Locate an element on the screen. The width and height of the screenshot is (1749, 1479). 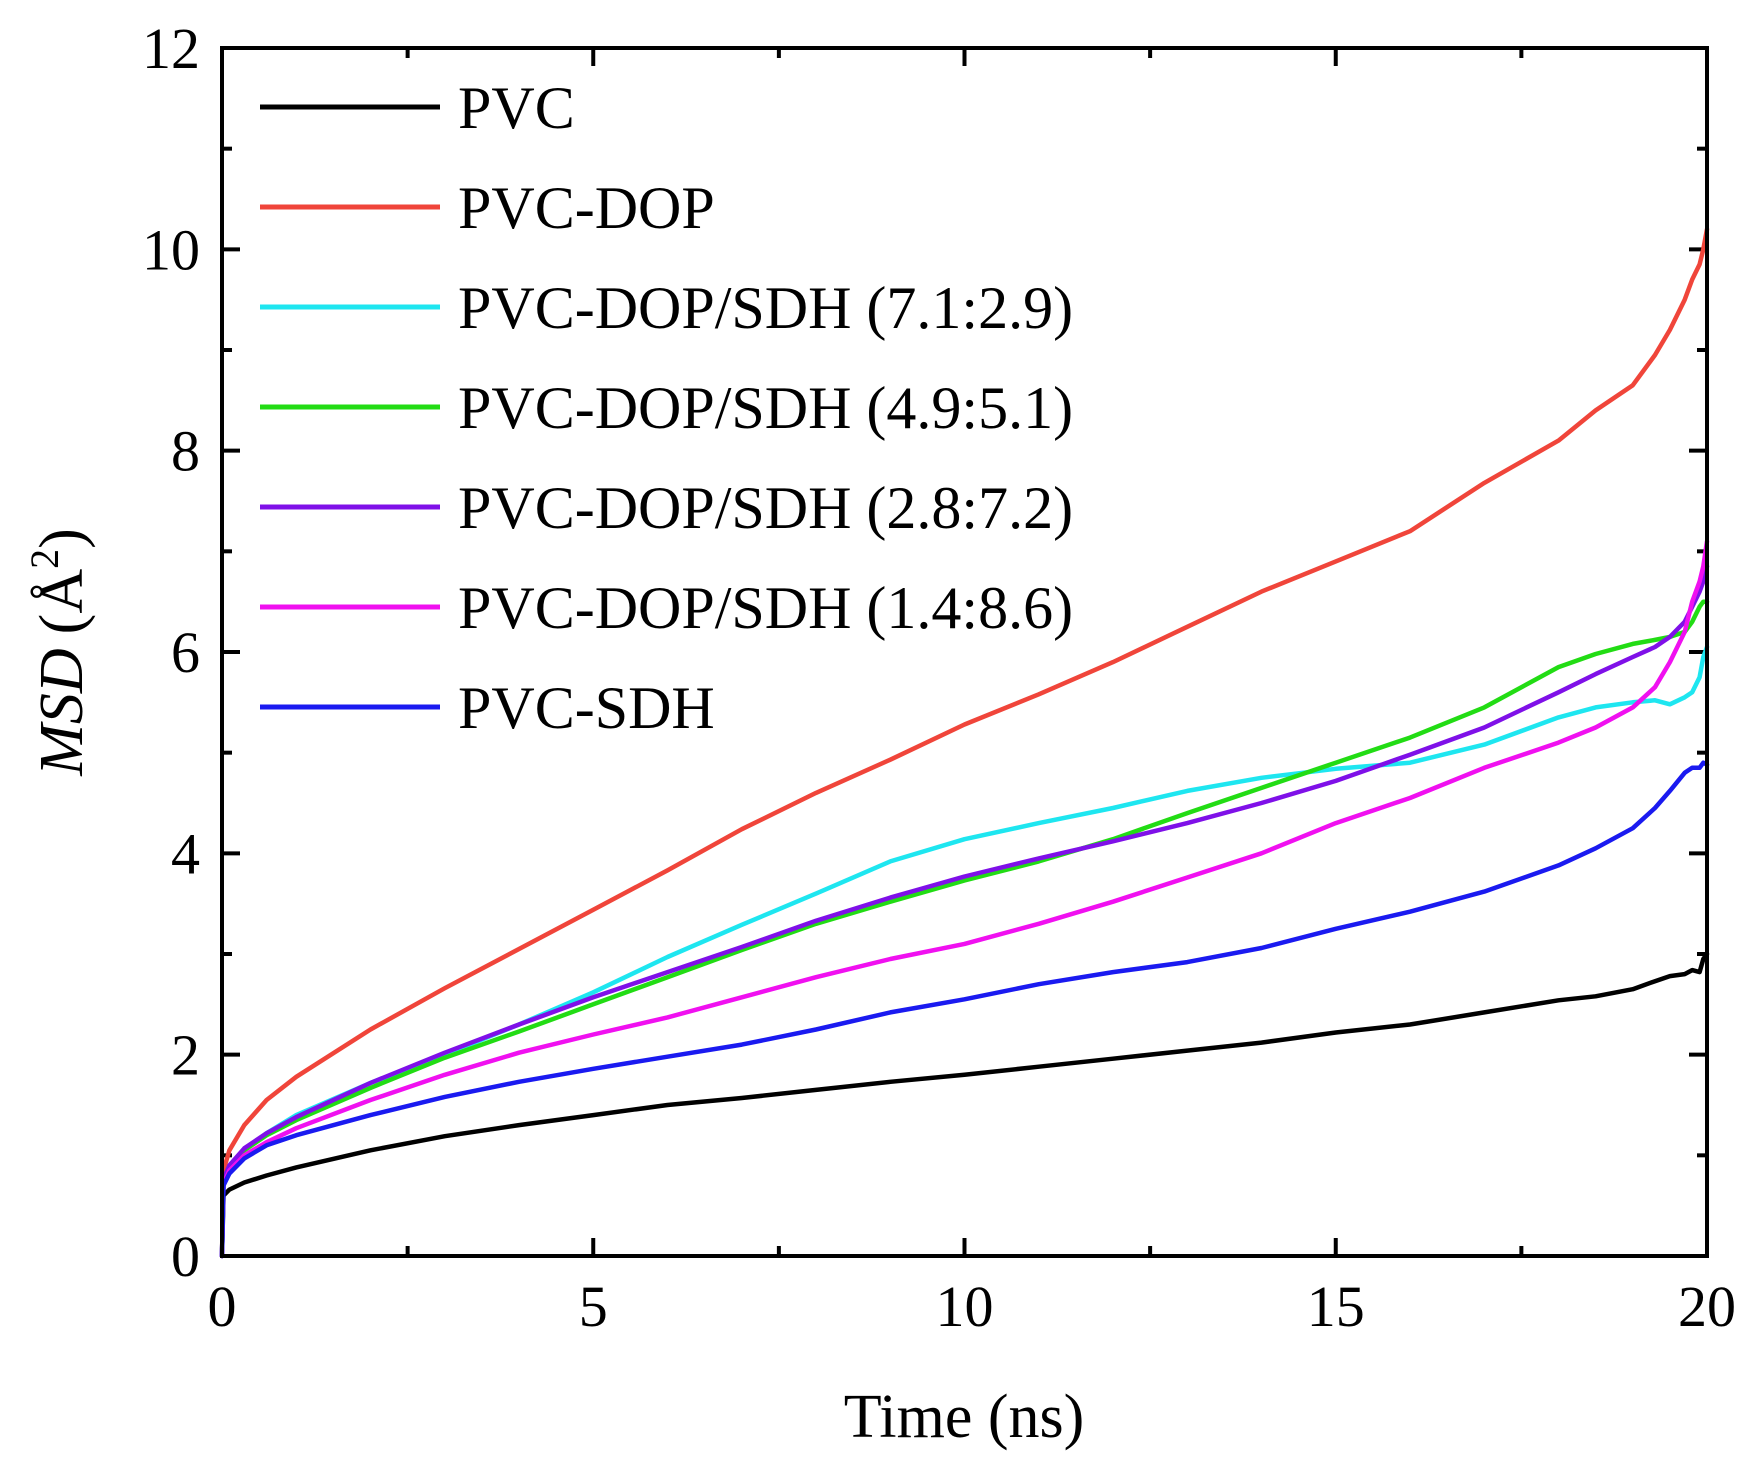
y-axis-label-italic: MSD is located at coordinates (62, 712).